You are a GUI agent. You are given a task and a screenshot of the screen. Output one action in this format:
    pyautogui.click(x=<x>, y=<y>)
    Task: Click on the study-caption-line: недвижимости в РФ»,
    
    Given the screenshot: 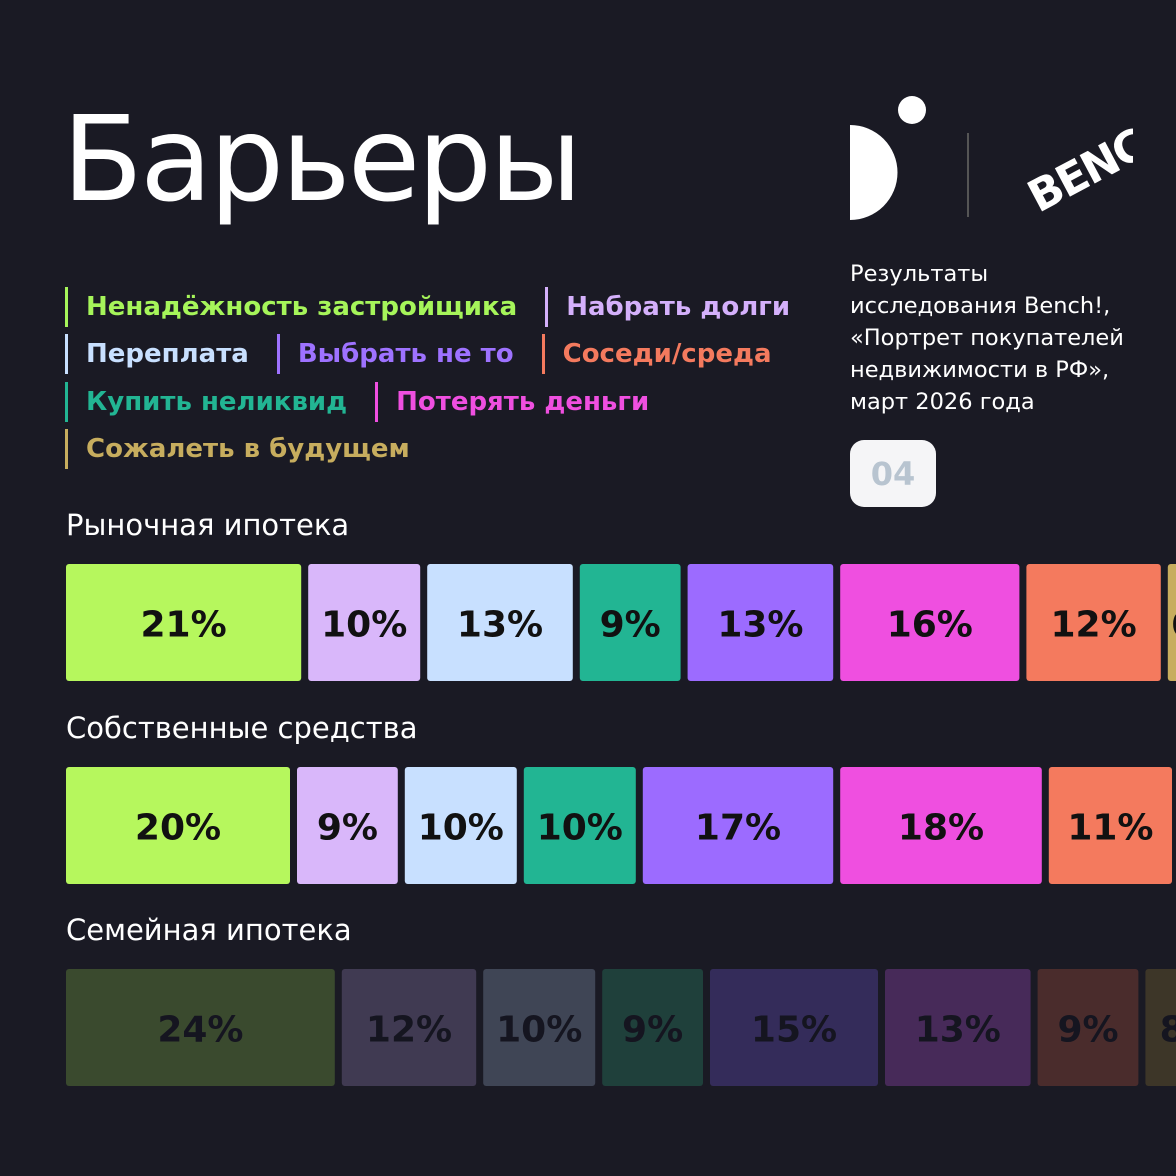 What is the action you would take?
    pyautogui.click(x=980, y=370)
    